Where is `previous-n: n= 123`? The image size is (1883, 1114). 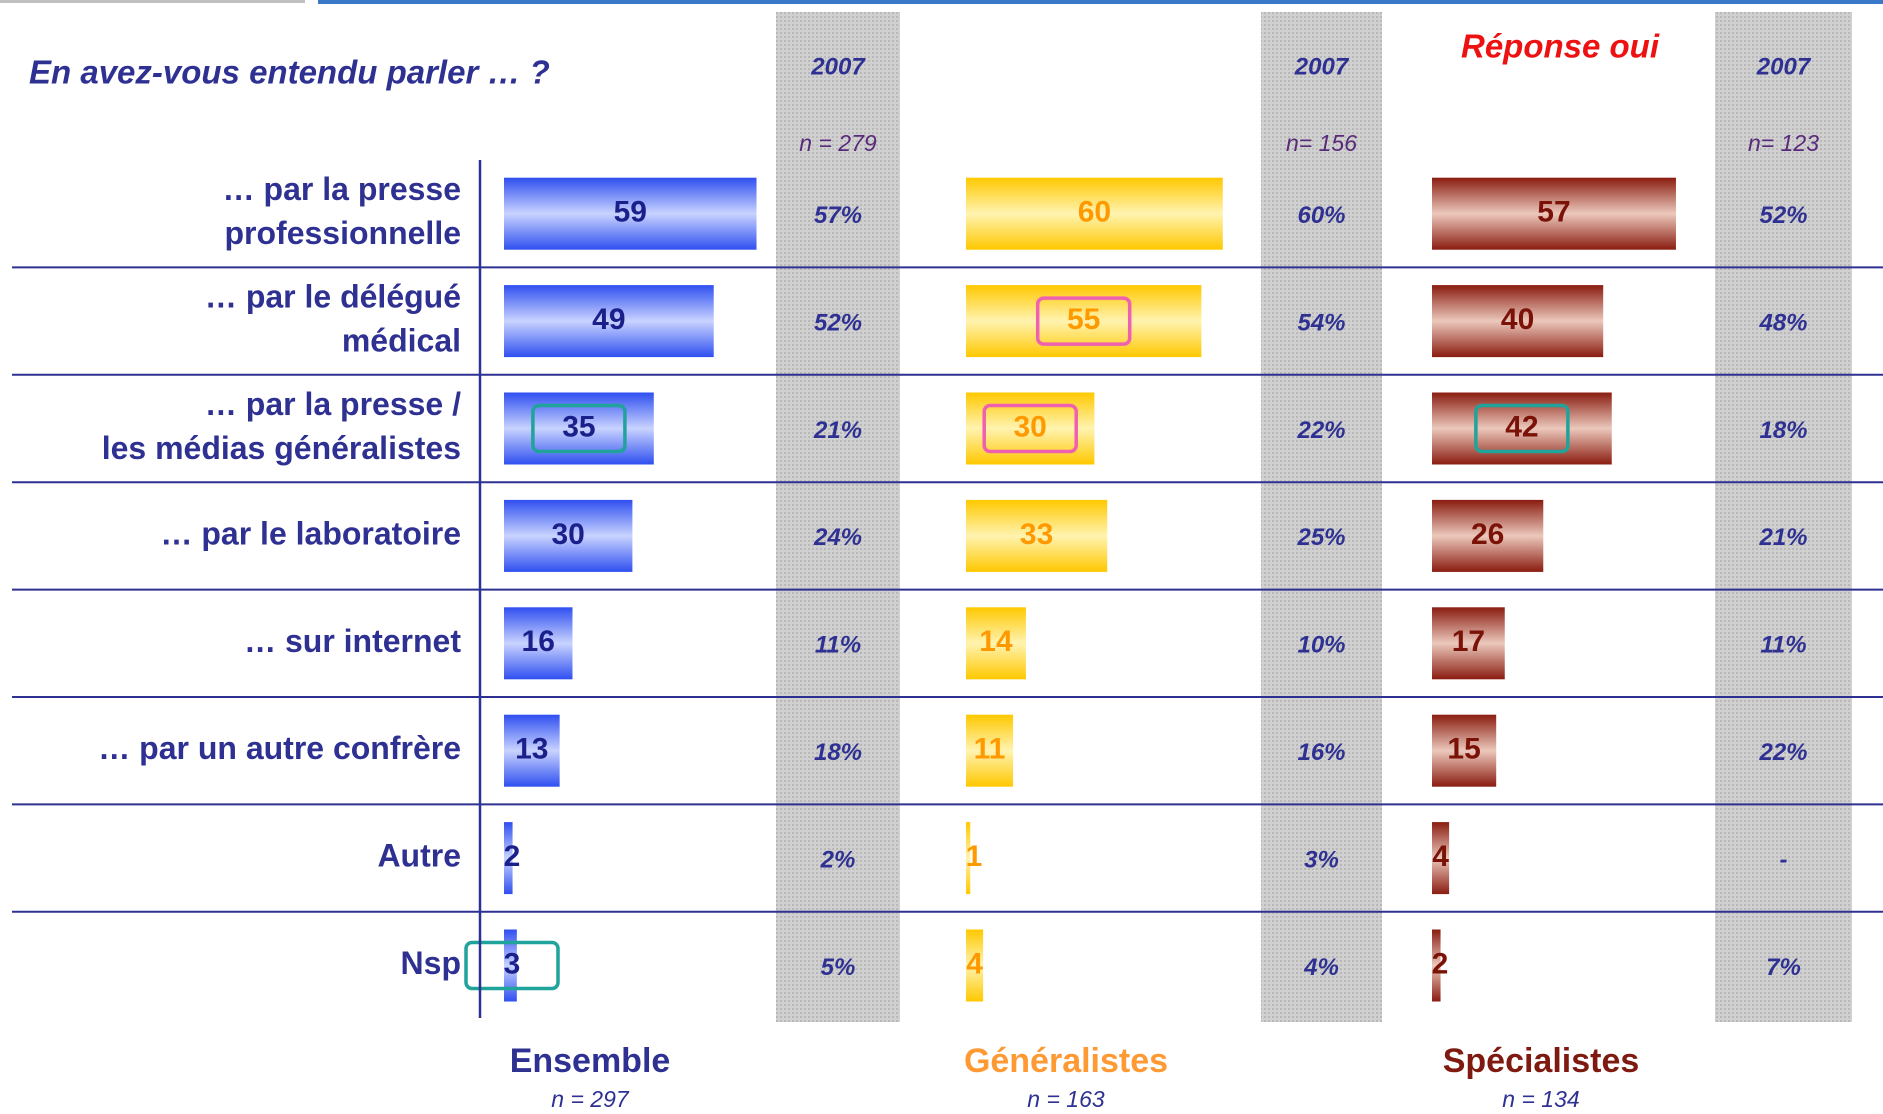
previous-n: n= 123 is located at coordinates (1783, 143).